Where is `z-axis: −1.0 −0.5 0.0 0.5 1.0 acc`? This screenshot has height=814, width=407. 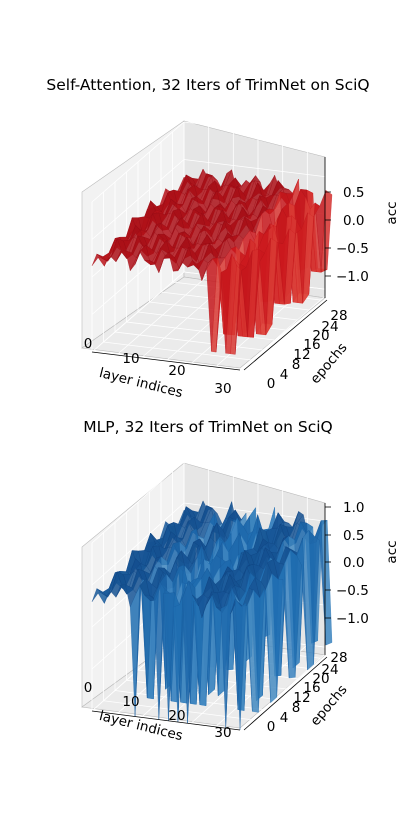
z-axis: −1.0 −0.5 0.0 0.5 1.0 acc is located at coordinates (362, 577).